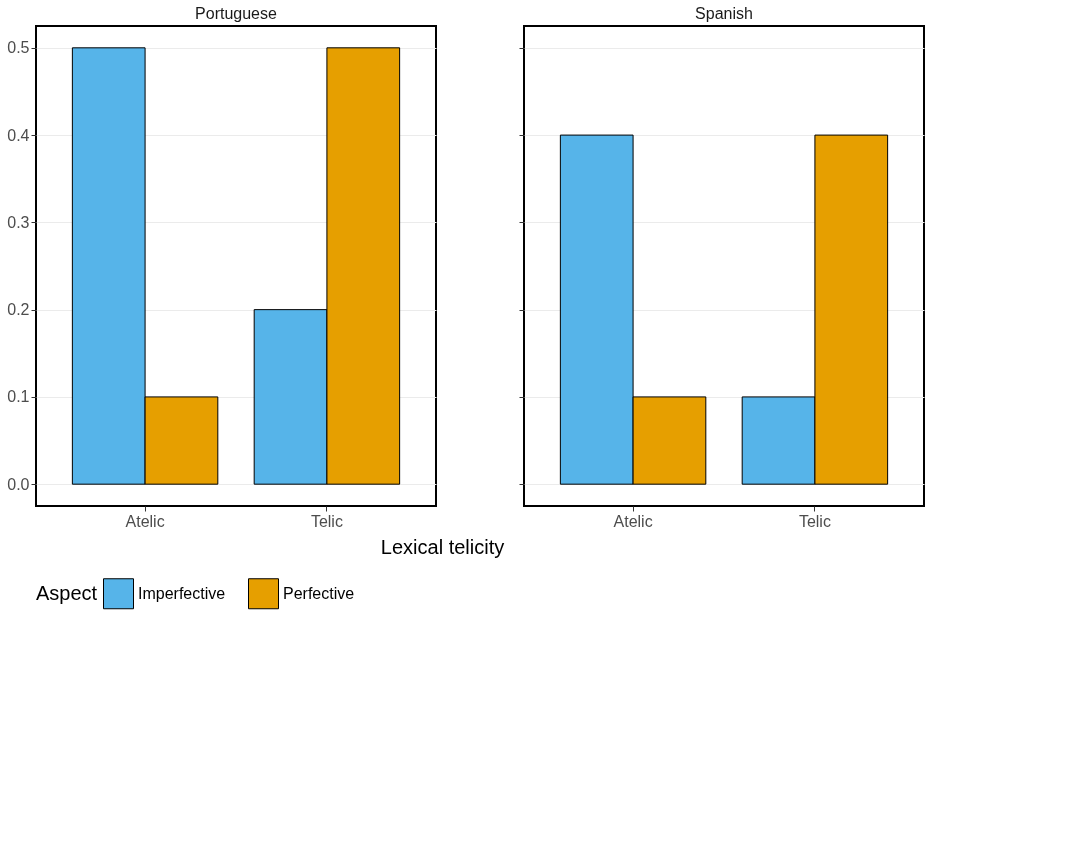  I want to click on x-axis-title: Lexical telicity, so click(442, 546).